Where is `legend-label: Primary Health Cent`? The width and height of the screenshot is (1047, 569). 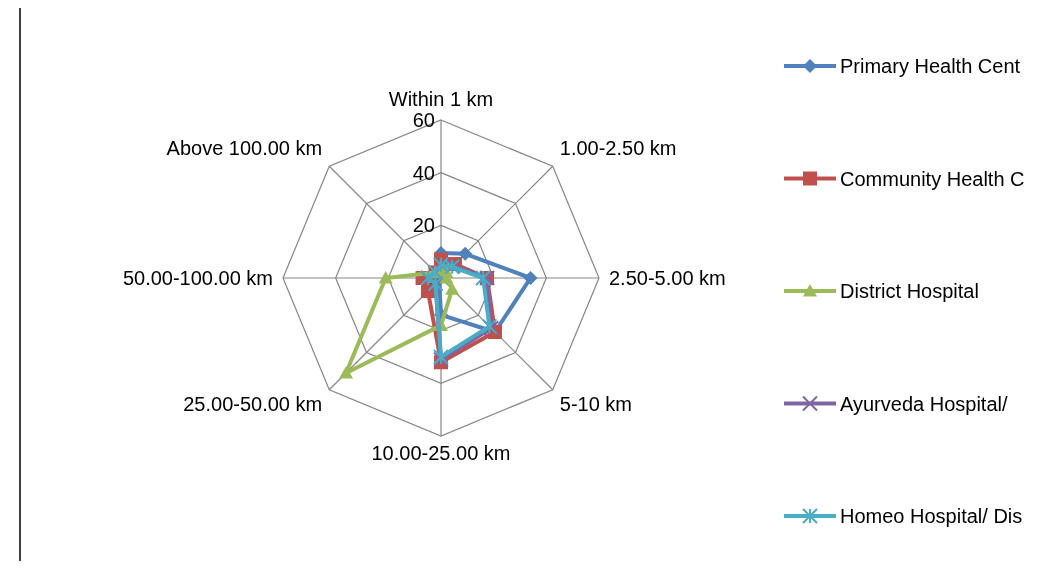 legend-label: Primary Health Cent is located at coordinates (930, 66).